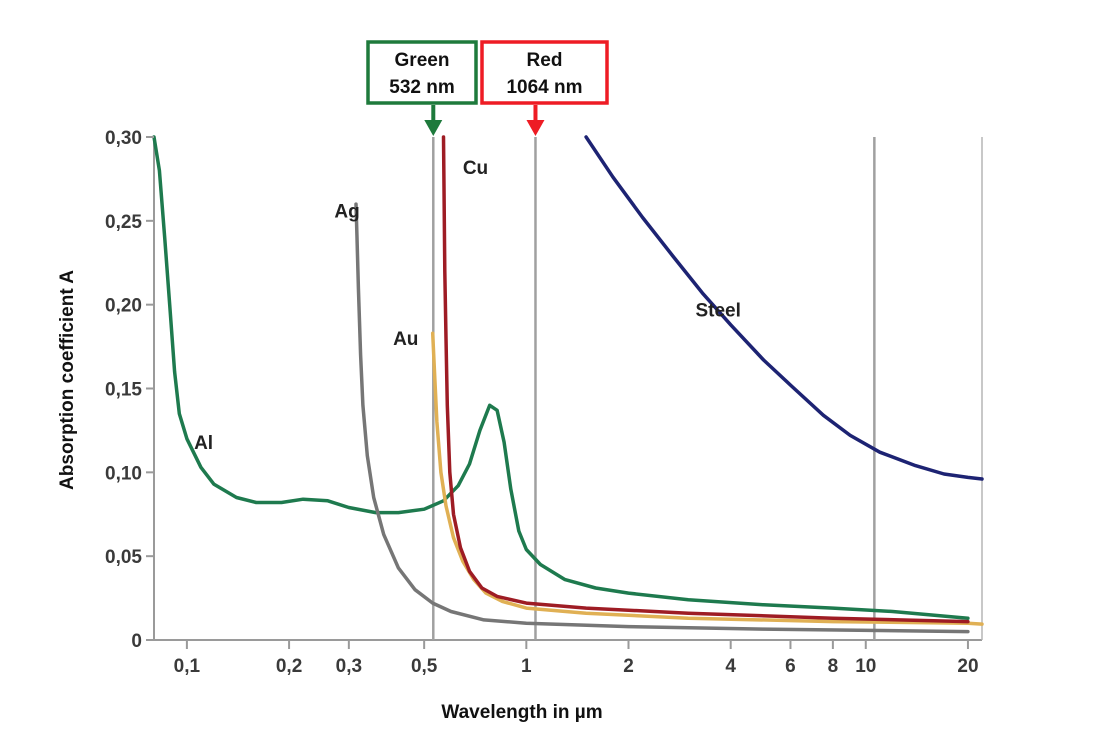  What do you see at coordinates (136, 641) in the screenshot?
I see `y-tick-label: 0` at bounding box center [136, 641].